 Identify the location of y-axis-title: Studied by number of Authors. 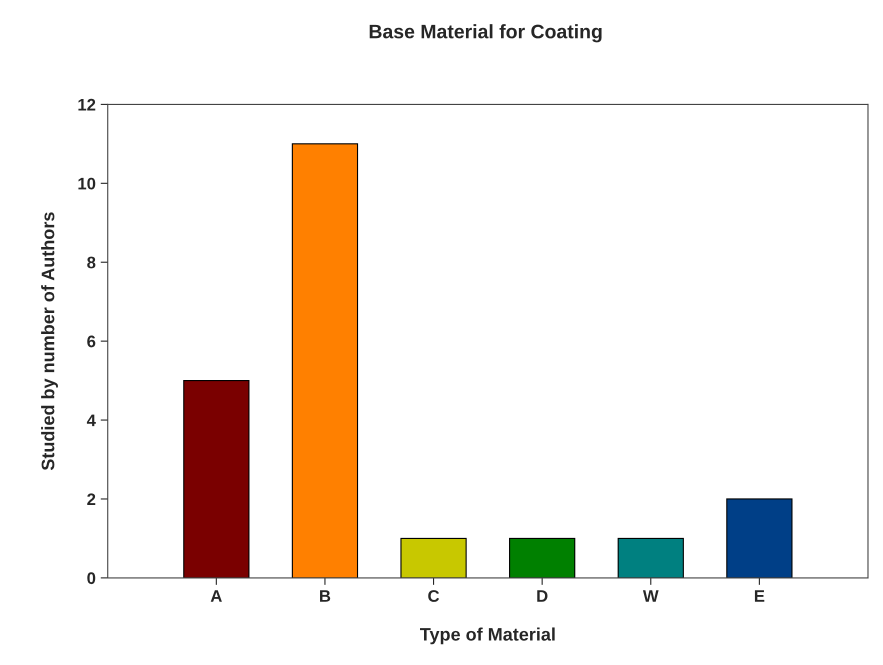
(49, 341).